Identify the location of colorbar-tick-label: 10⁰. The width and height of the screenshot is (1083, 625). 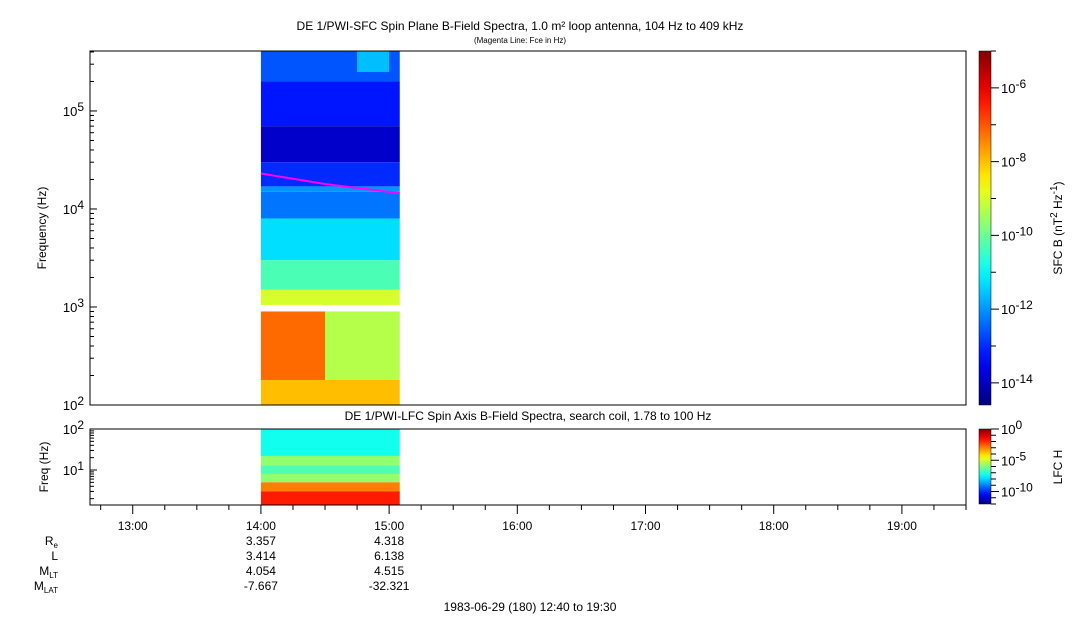
(1011, 427).